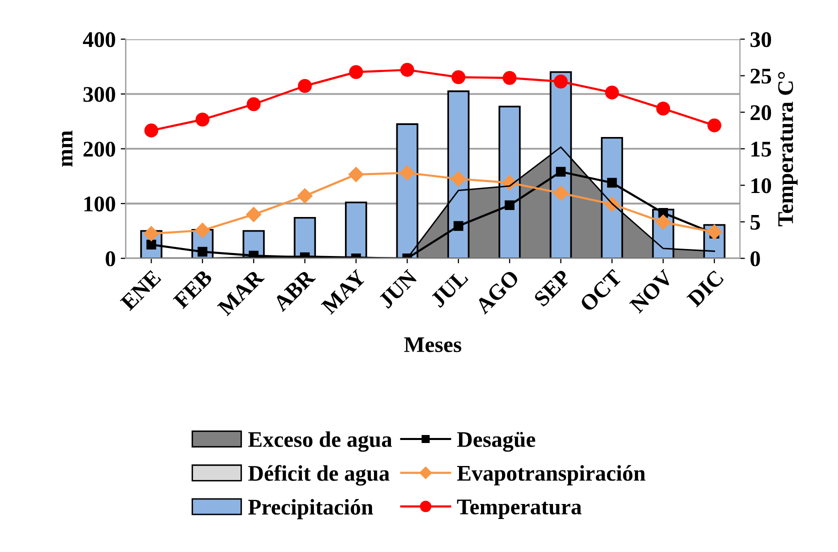 This screenshot has width=838, height=552. Describe the element at coordinates (552, 288) in the screenshot. I see `x-tick-label: SEP` at that location.